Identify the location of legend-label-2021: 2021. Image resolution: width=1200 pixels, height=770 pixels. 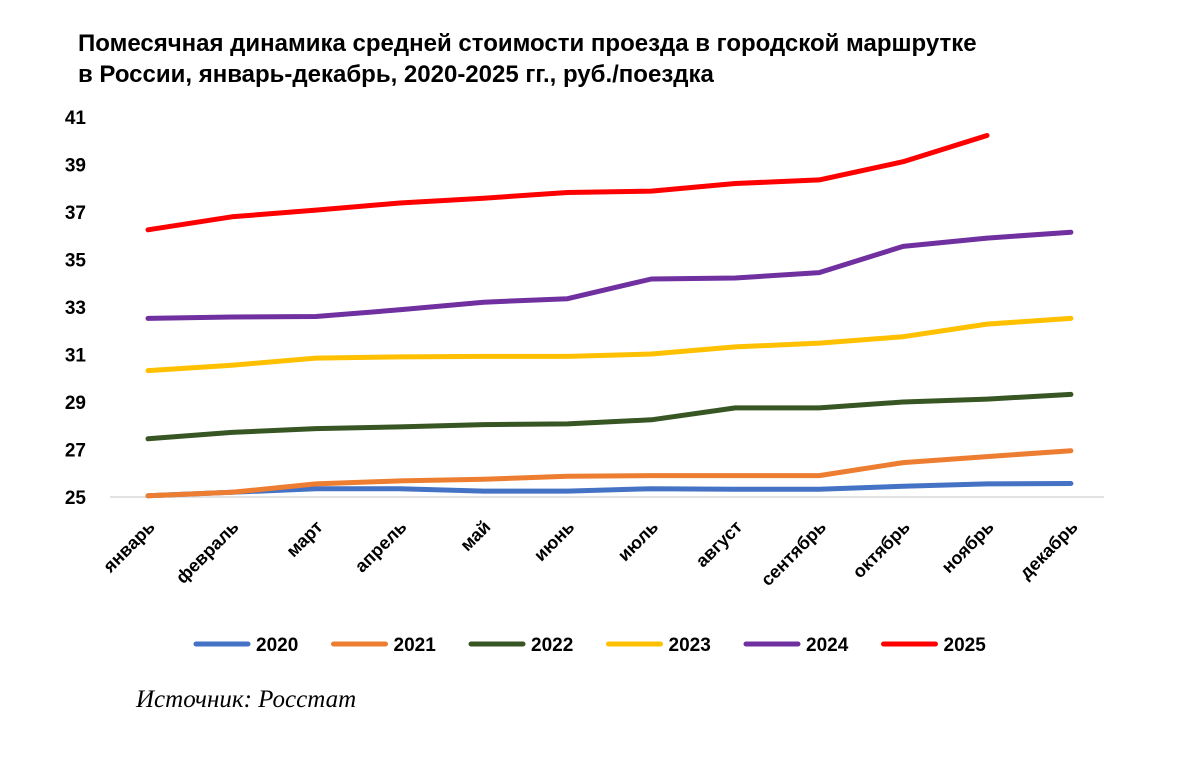
(415, 645).